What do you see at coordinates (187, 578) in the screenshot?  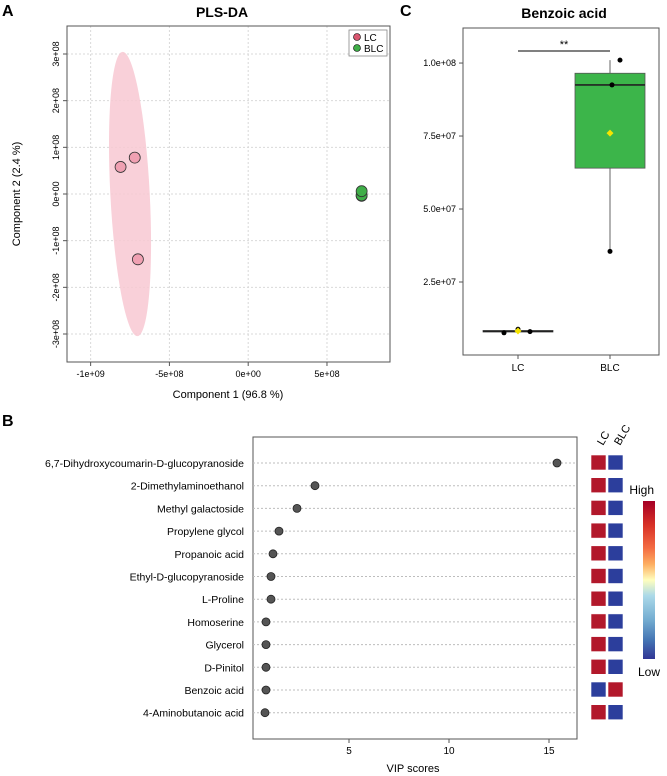 I see `vip-feature-label: Ethyl-D-glucopyranoside` at bounding box center [187, 578].